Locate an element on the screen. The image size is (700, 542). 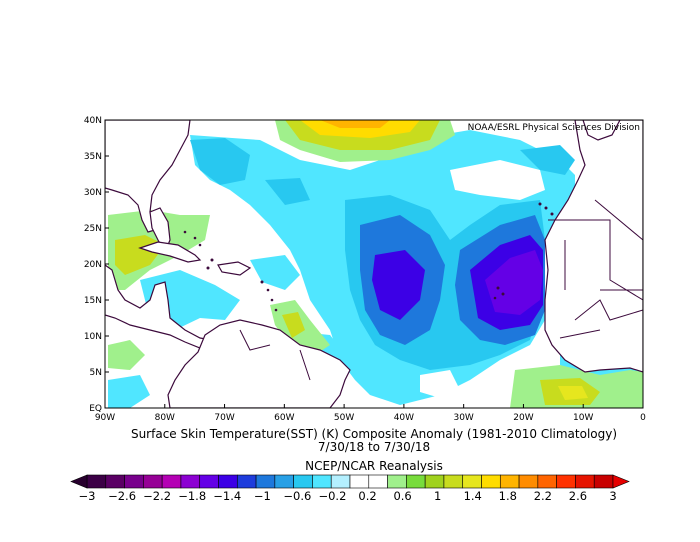
lat-tick-label: 10N is located at coordinates (93, 337).